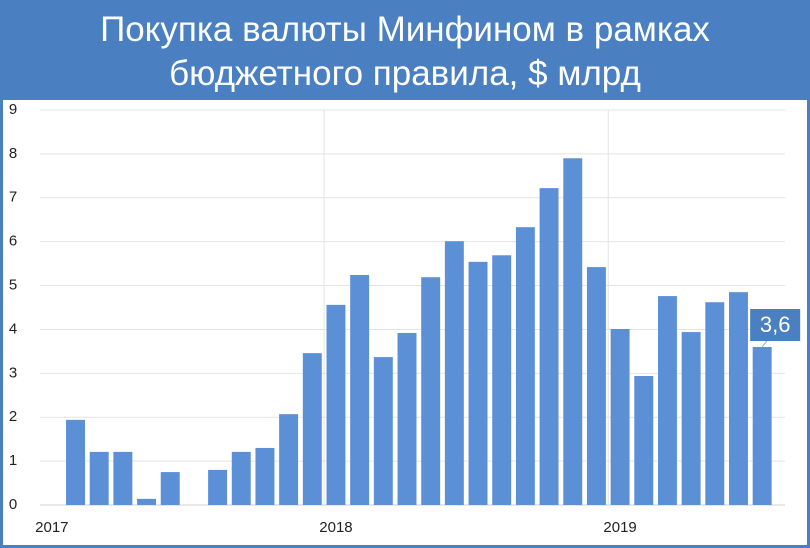 The height and width of the screenshot is (548, 810). Describe the element at coordinates (13, 372) in the screenshot. I see `y-tick-label: 3` at that location.